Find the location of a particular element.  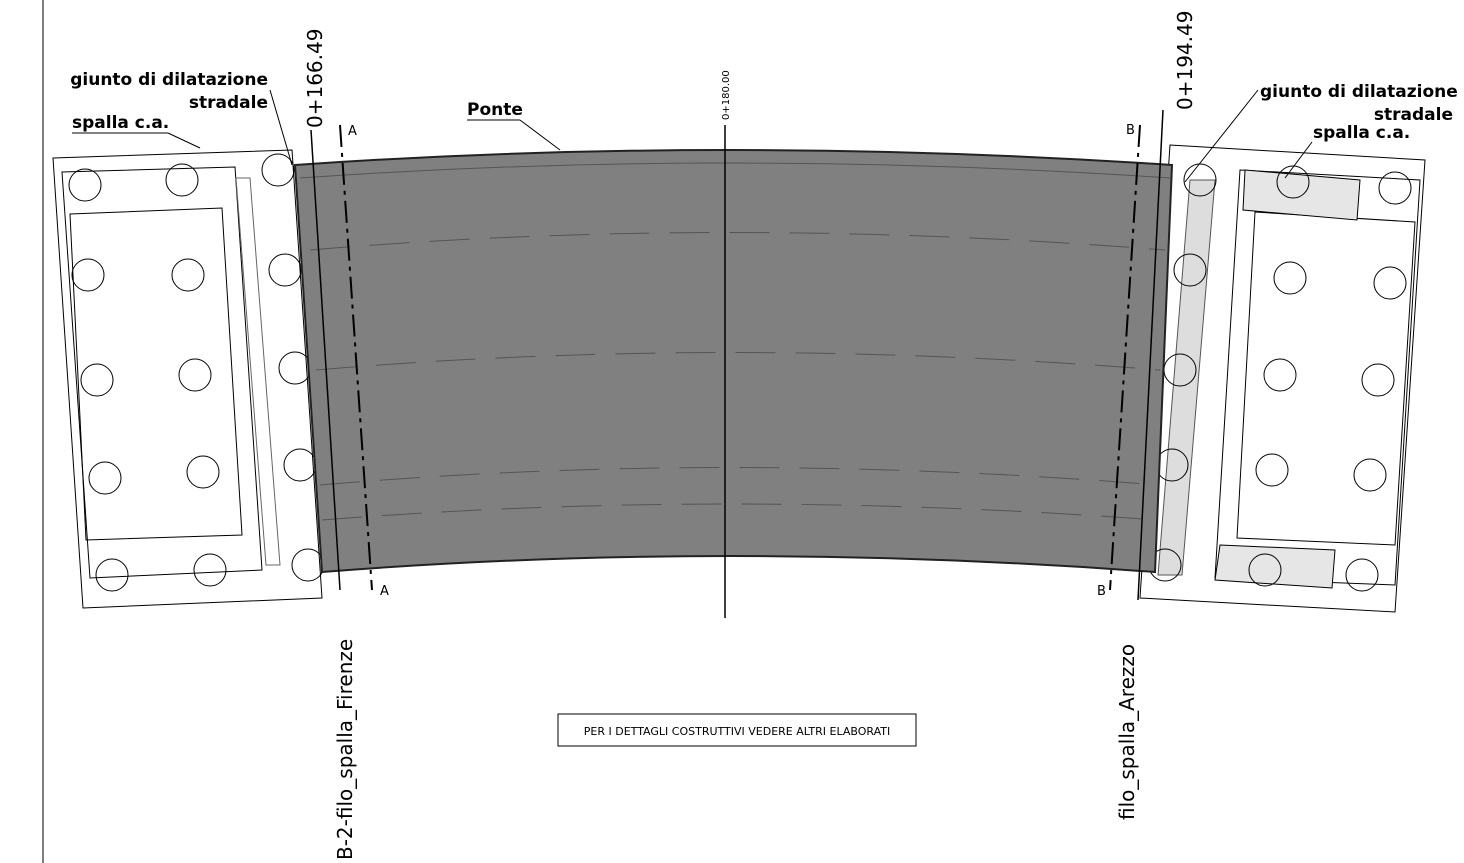

alignment-label: B-2-filo_spalla_Firenze is located at coordinates (345, 749).